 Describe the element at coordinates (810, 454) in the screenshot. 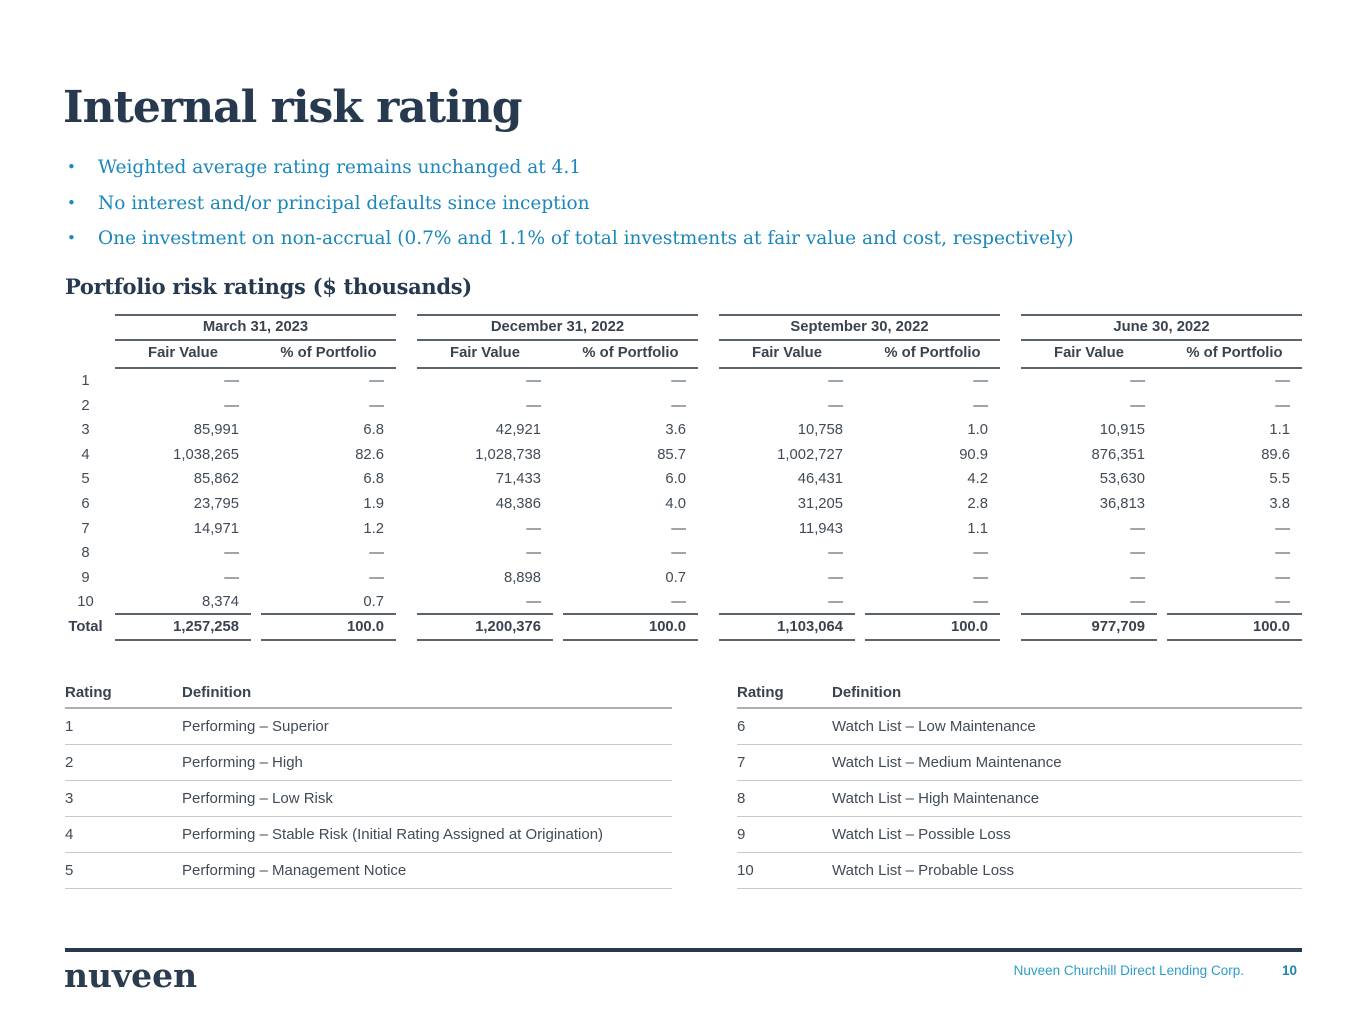

I see `fair-value-cell: 1,002,727` at that location.